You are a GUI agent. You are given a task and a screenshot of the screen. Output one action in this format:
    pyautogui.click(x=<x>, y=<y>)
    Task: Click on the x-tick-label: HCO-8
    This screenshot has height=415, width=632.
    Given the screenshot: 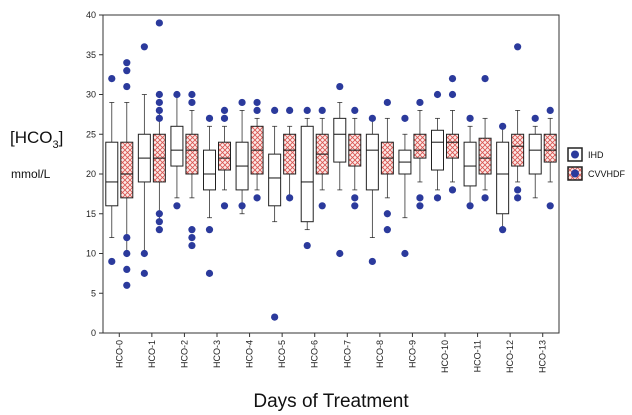 What is the action you would take?
    pyautogui.click(x=380, y=354)
    